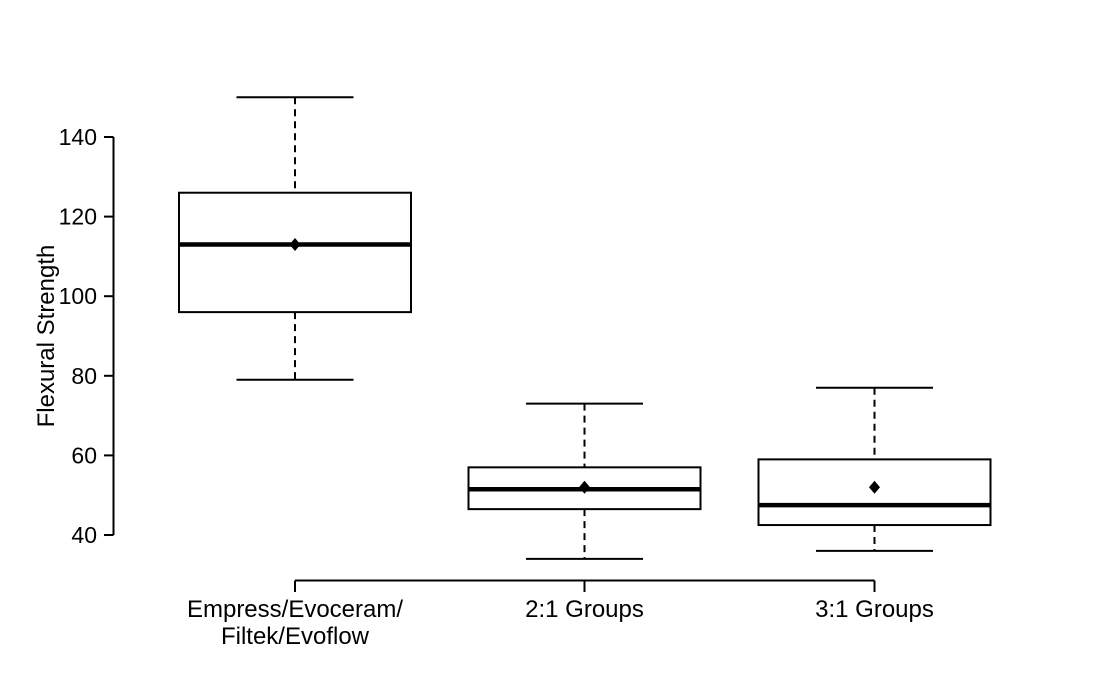 The width and height of the screenshot is (1111, 696). Describe the element at coordinates (874, 609) in the screenshot. I see `x-category-label: 3:1 Groups` at that location.